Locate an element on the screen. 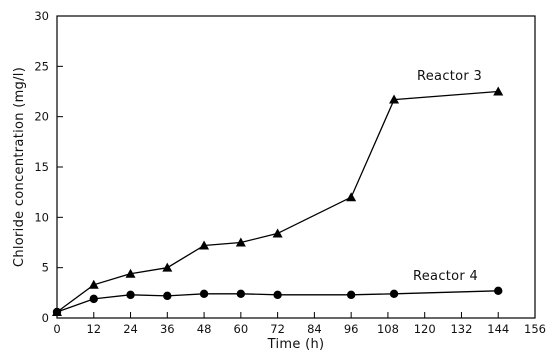 The height and width of the screenshot is (355, 546). y-tick-label: 25 is located at coordinates (41, 66).